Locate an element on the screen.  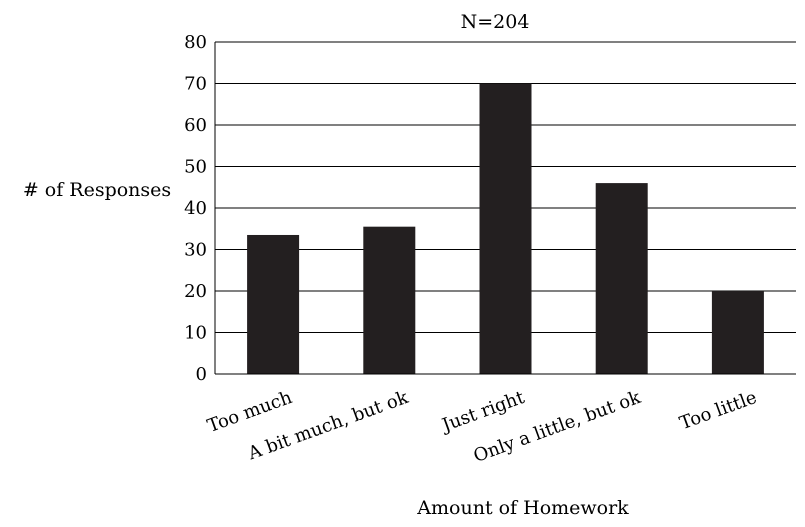
y-tick-label: 0 is located at coordinates (201, 374).